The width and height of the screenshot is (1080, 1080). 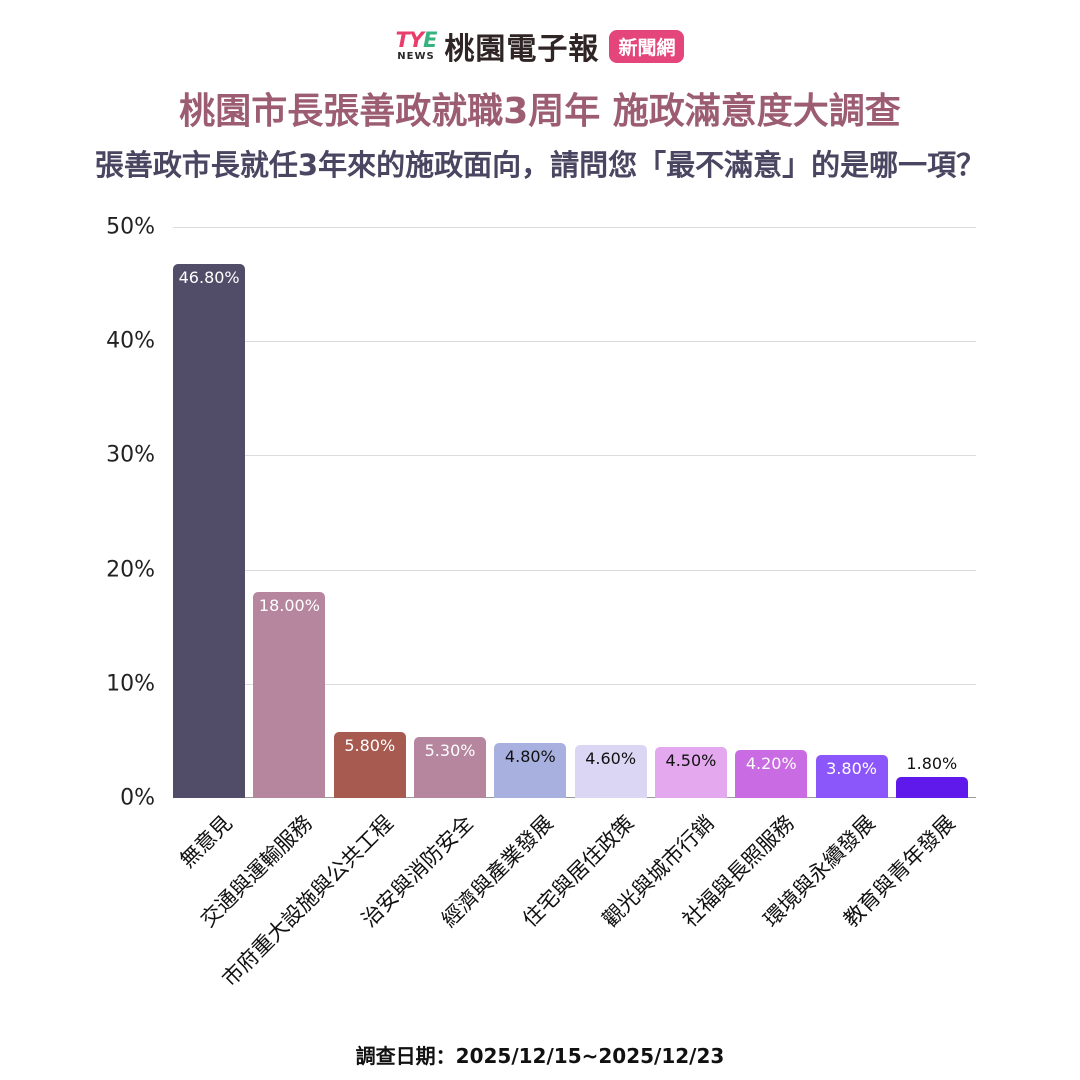 What do you see at coordinates (130, 227) in the screenshot?
I see `y-tick-label: 50%` at bounding box center [130, 227].